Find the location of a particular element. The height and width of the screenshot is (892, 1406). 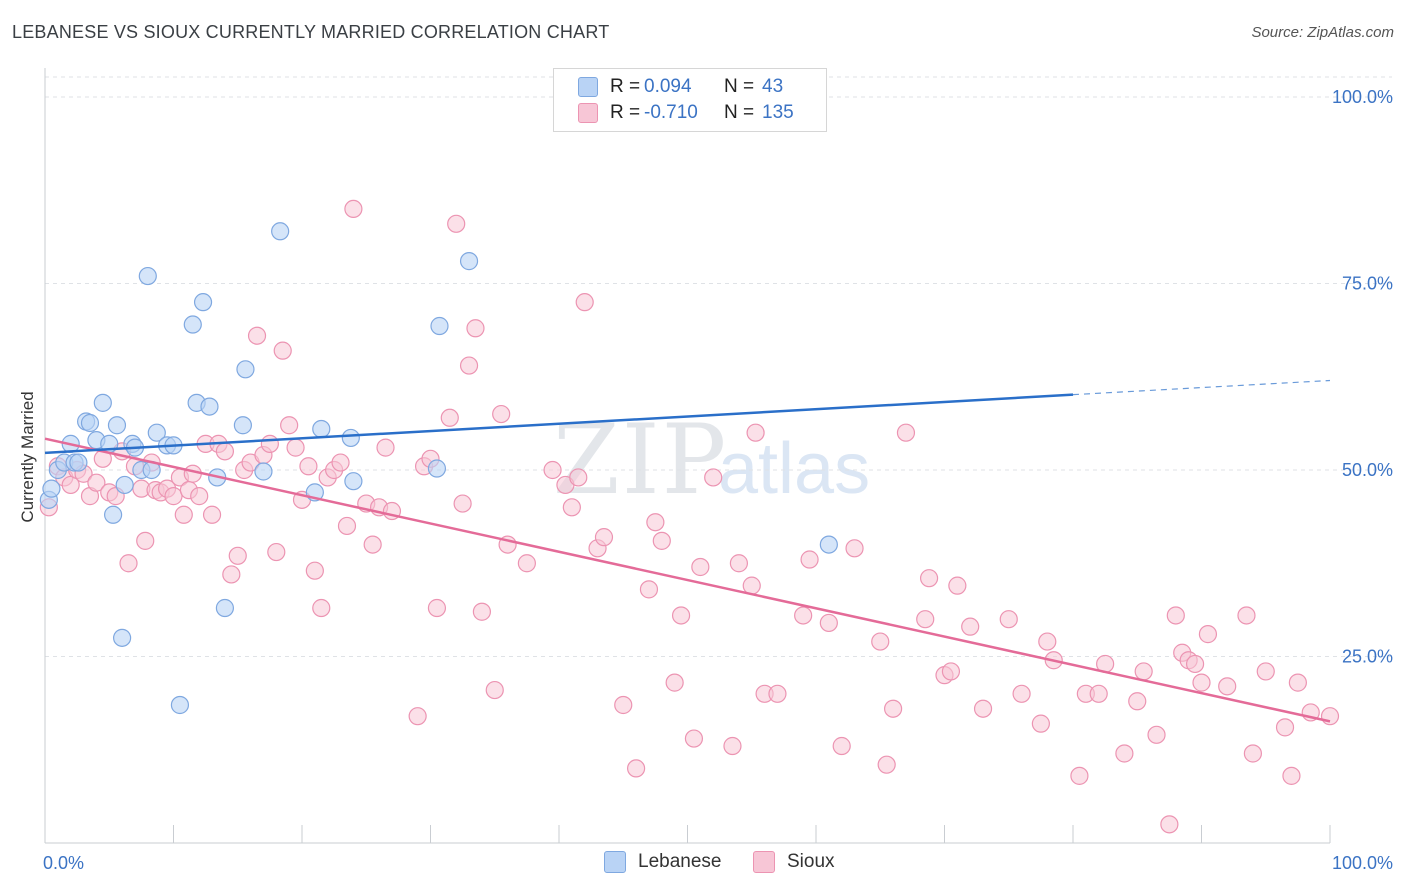

y-tick-label: 75.0% is located at coordinates (1367, 284).